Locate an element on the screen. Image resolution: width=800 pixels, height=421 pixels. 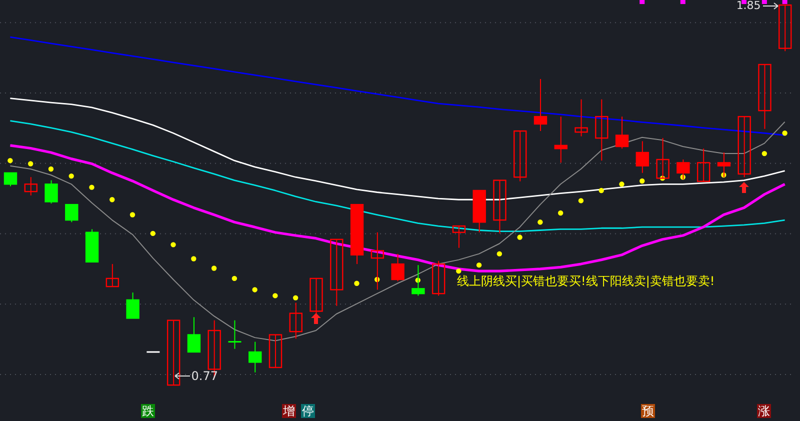
text: 跌 is located at coordinates (148, 411).